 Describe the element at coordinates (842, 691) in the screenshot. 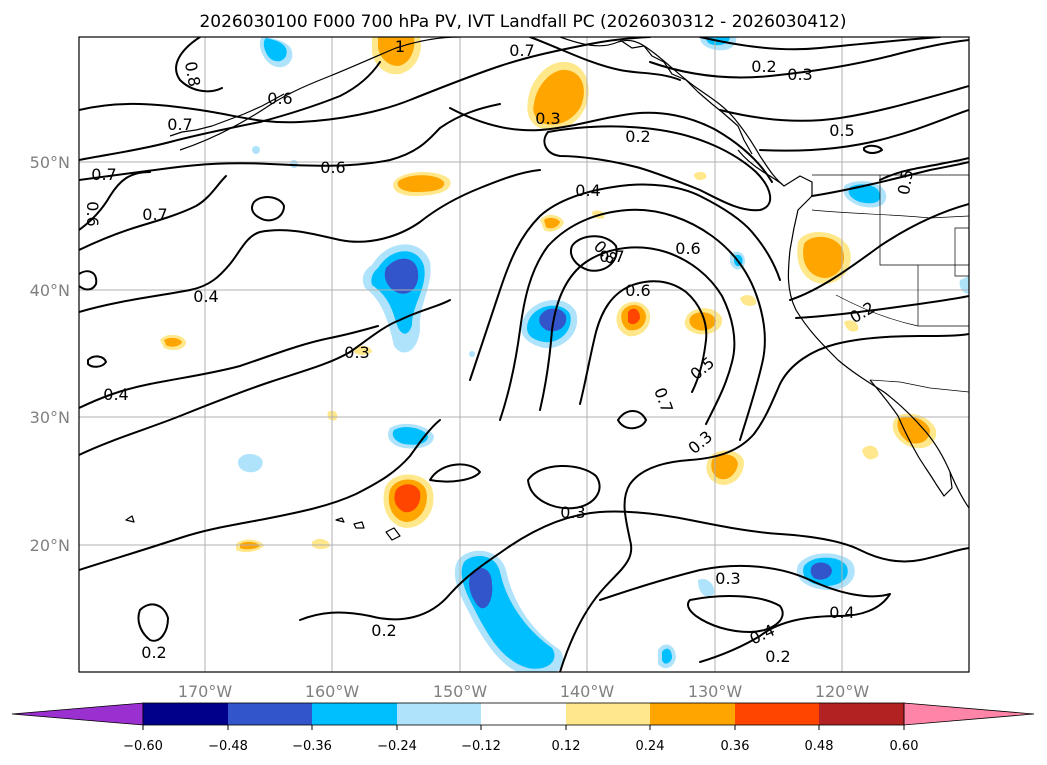

I see `lon-label: 120°W` at that location.